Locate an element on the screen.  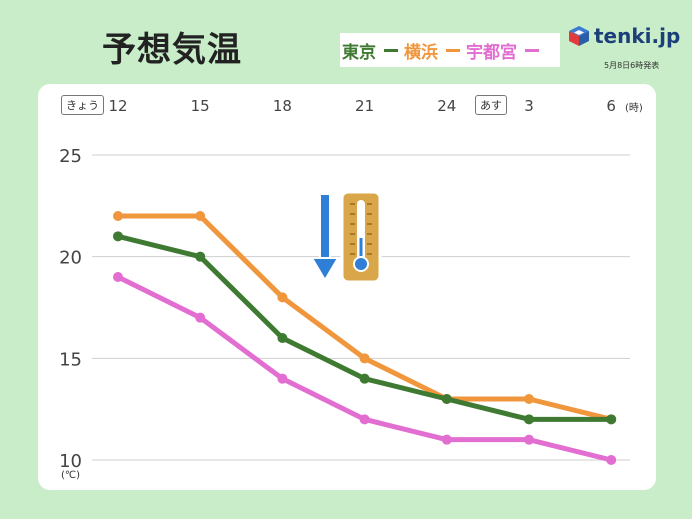
x-tick-label-12: 12 is located at coordinates (117, 106).